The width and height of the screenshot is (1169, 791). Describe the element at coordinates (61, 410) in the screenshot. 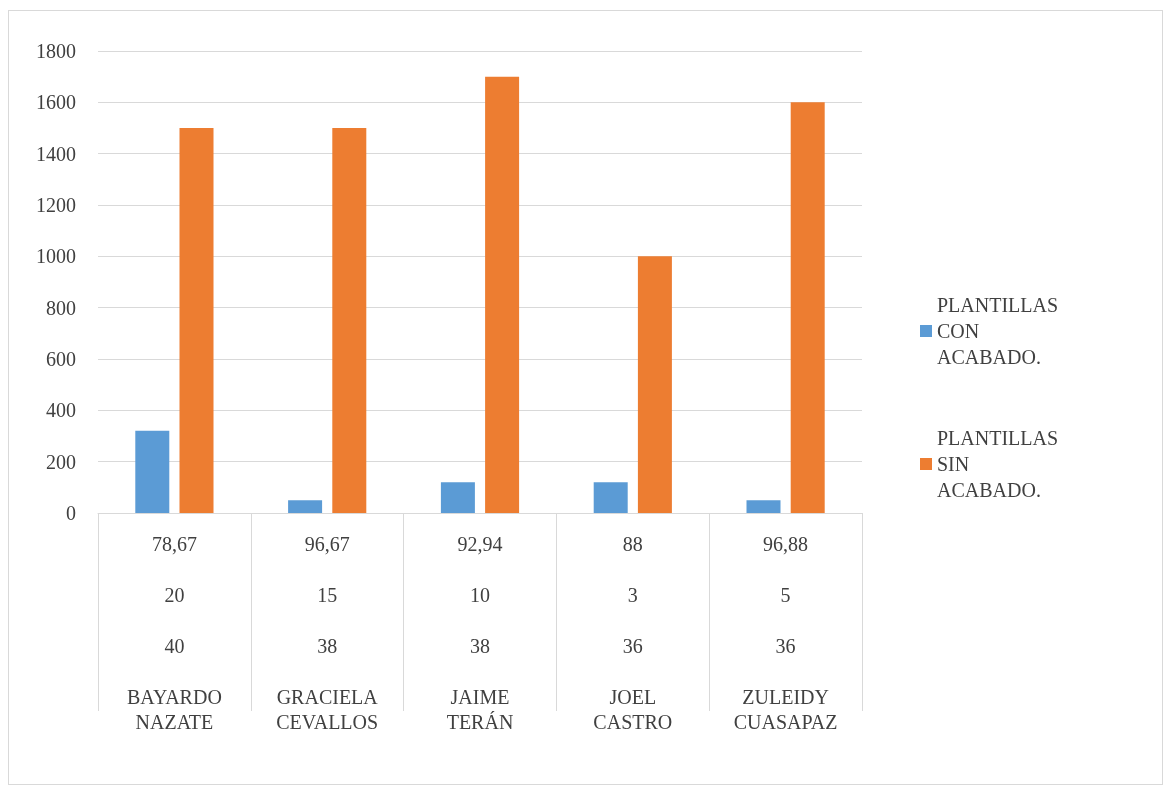

I see `y-tick-label: 400` at that location.